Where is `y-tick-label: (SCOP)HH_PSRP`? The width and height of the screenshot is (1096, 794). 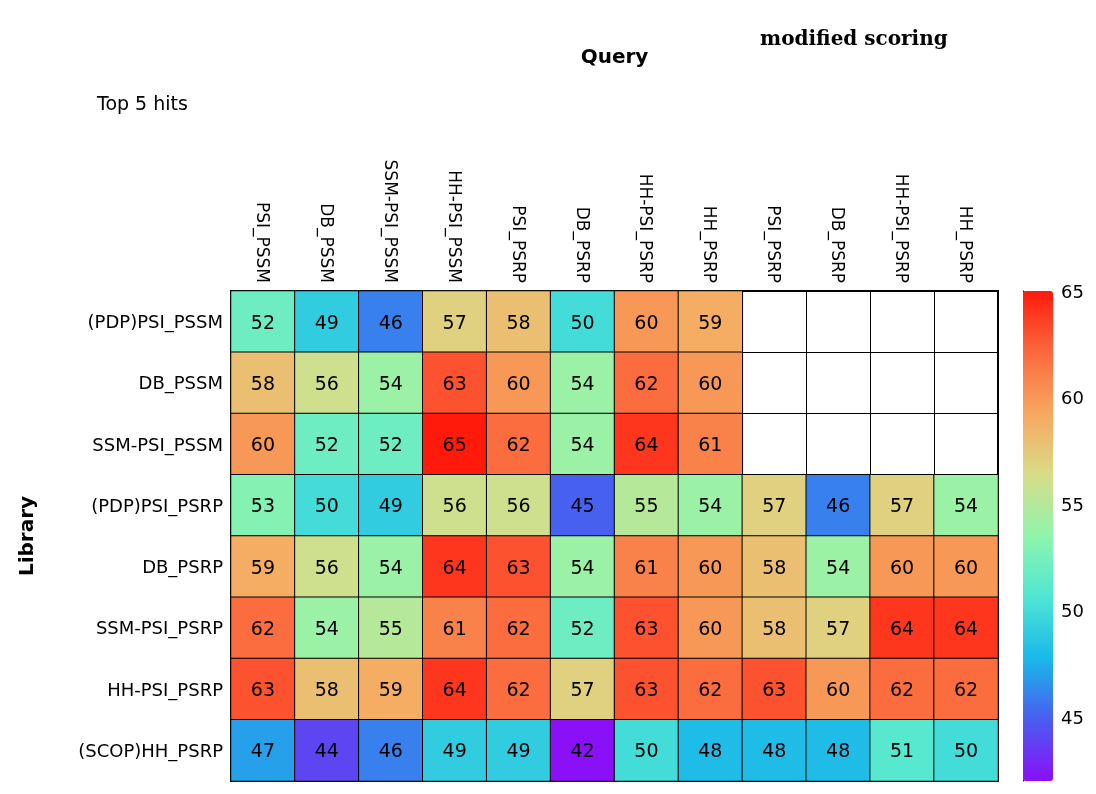
y-tick-label: (SCOP)HH_PSRP is located at coordinates (151, 750).